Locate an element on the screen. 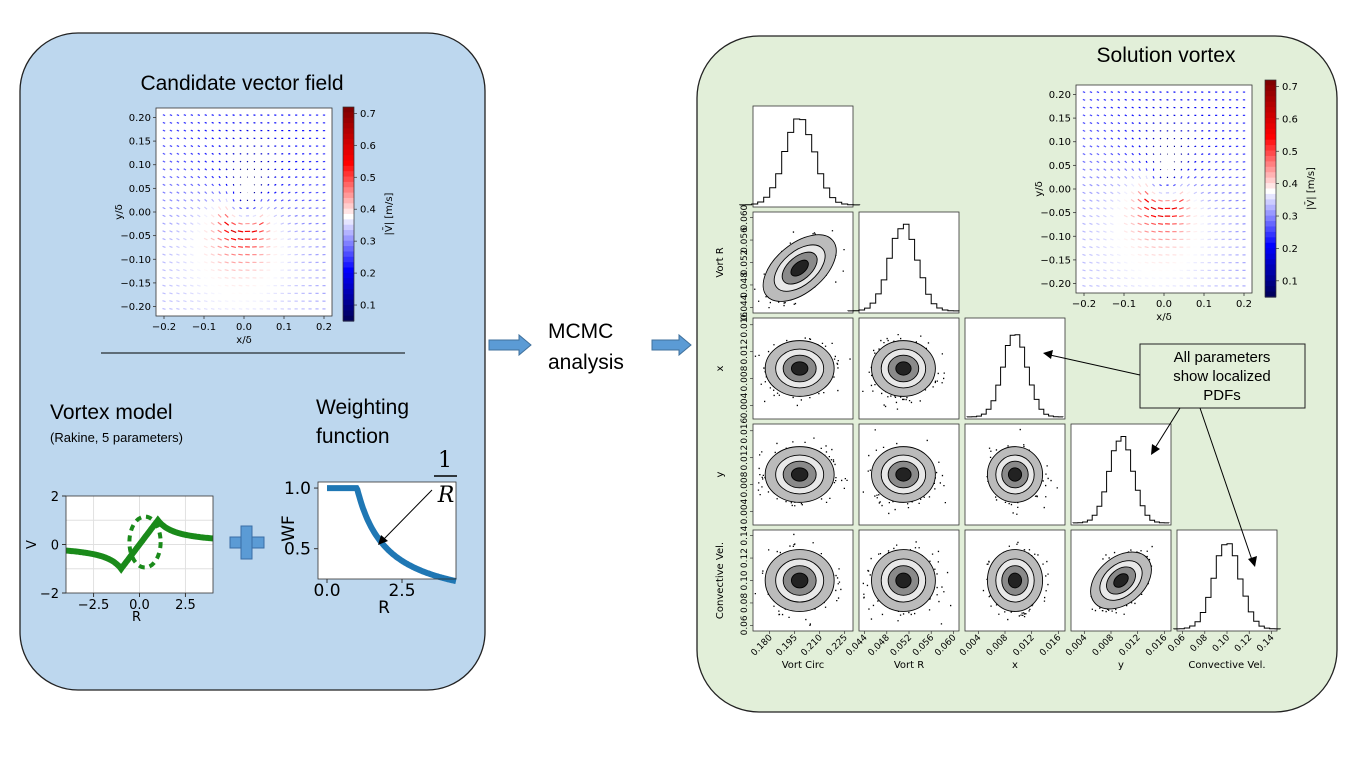 The width and height of the screenshot is (1346, 771). y-tick-label: 0.05 is located at coordinates (140, 189).